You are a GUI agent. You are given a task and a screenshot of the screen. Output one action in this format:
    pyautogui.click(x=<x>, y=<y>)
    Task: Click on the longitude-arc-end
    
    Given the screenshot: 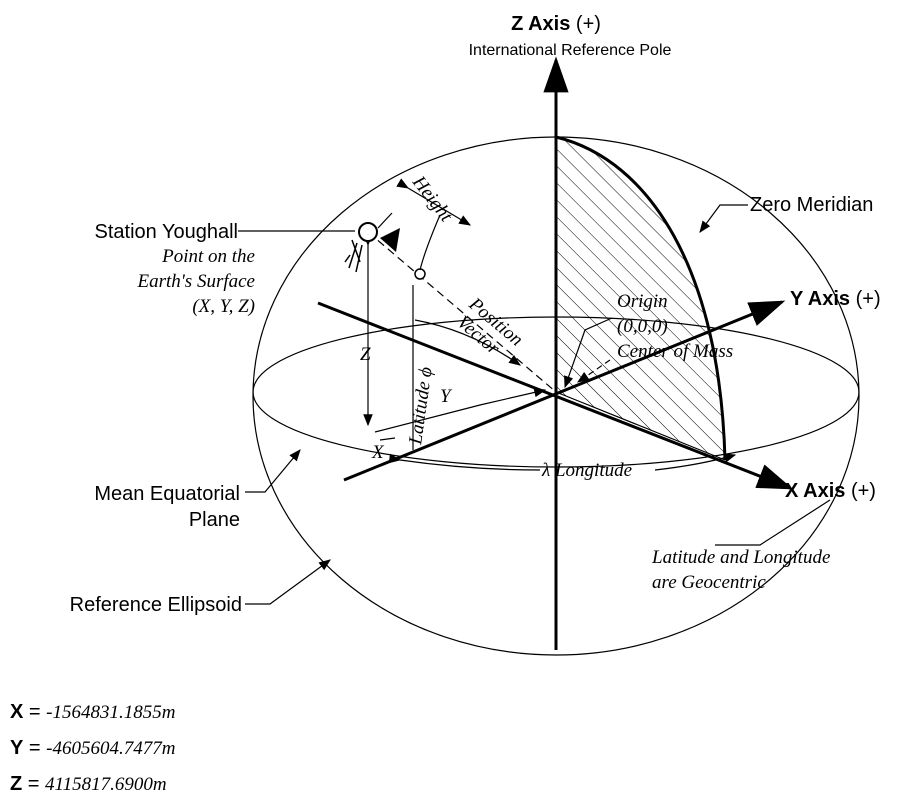 What is the action you would take?
    pyautogui.click(x=695, y=462)
    